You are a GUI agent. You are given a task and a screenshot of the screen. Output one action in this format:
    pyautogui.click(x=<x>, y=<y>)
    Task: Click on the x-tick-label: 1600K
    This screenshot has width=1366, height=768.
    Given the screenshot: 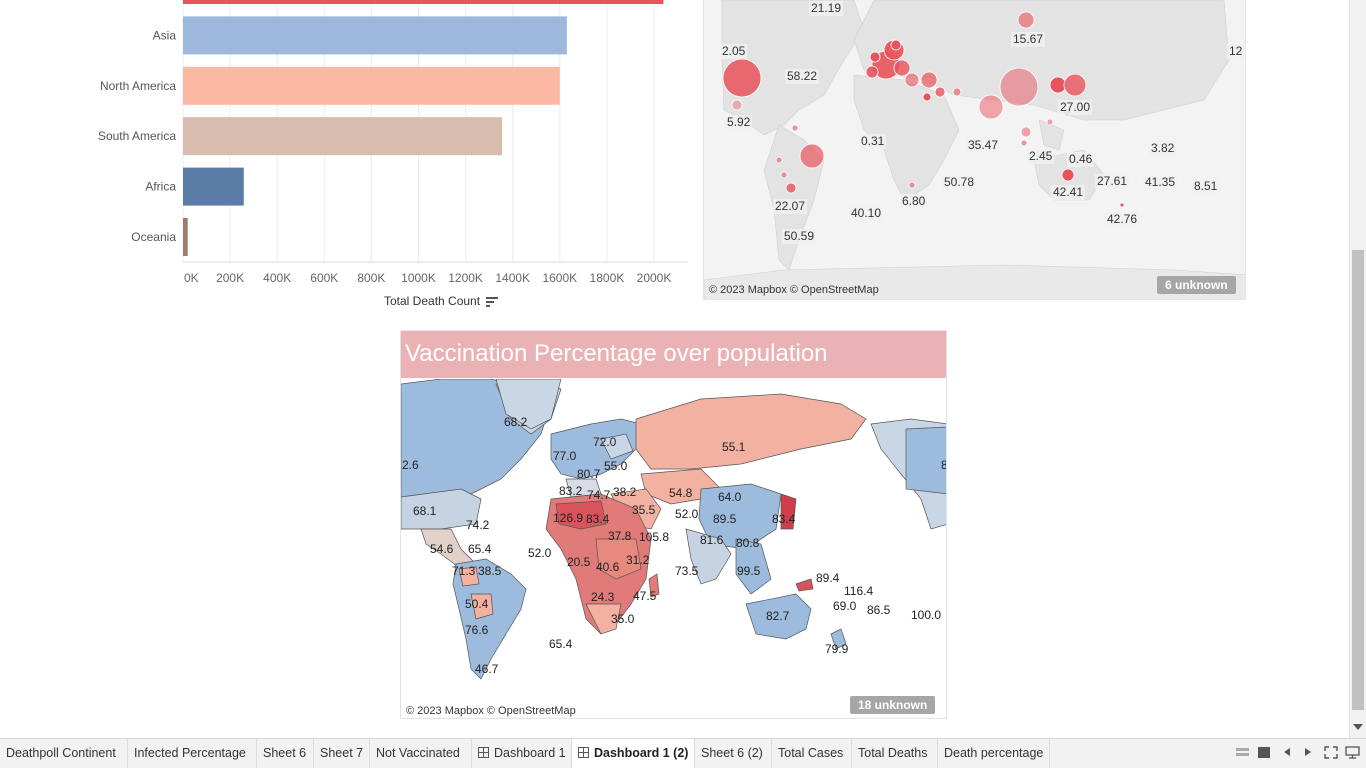 What is the action you would take?
    pyautogui.click(x=559, y=278)
    